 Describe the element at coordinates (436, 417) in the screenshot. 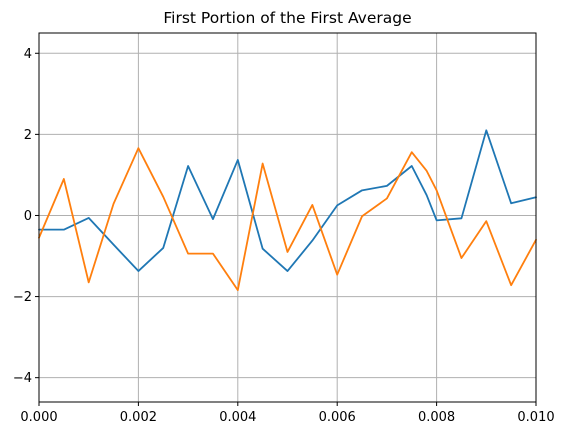

I see `x-tick-label: 0.008` at that location.